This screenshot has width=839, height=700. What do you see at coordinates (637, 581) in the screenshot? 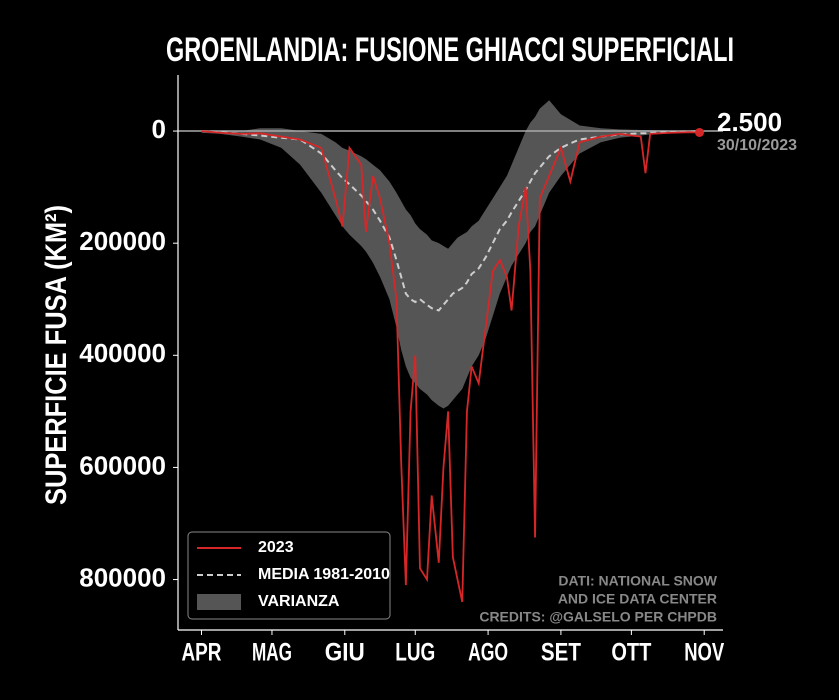
I see `credits: DATI: NATIONAL SNOW` at bounding box center [637, 581].